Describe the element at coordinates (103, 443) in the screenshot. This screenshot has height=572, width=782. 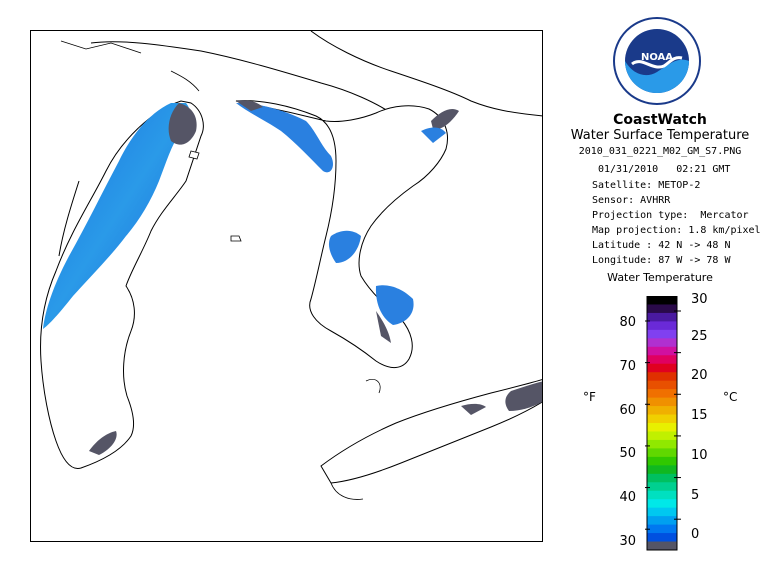
I see `lake-michigan-ice-south` at that location.